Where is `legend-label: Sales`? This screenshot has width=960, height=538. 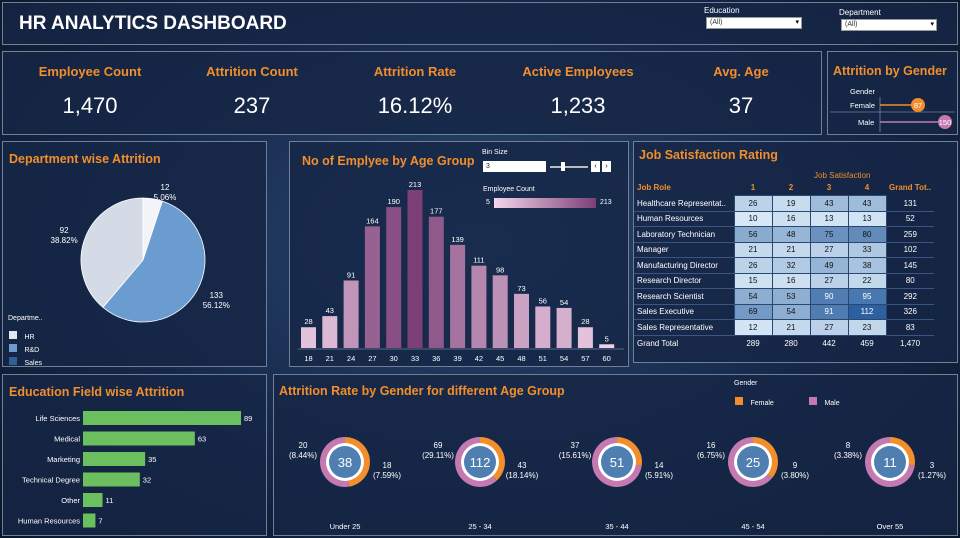 legend-label: Sales is located at coordinates (33, 363).